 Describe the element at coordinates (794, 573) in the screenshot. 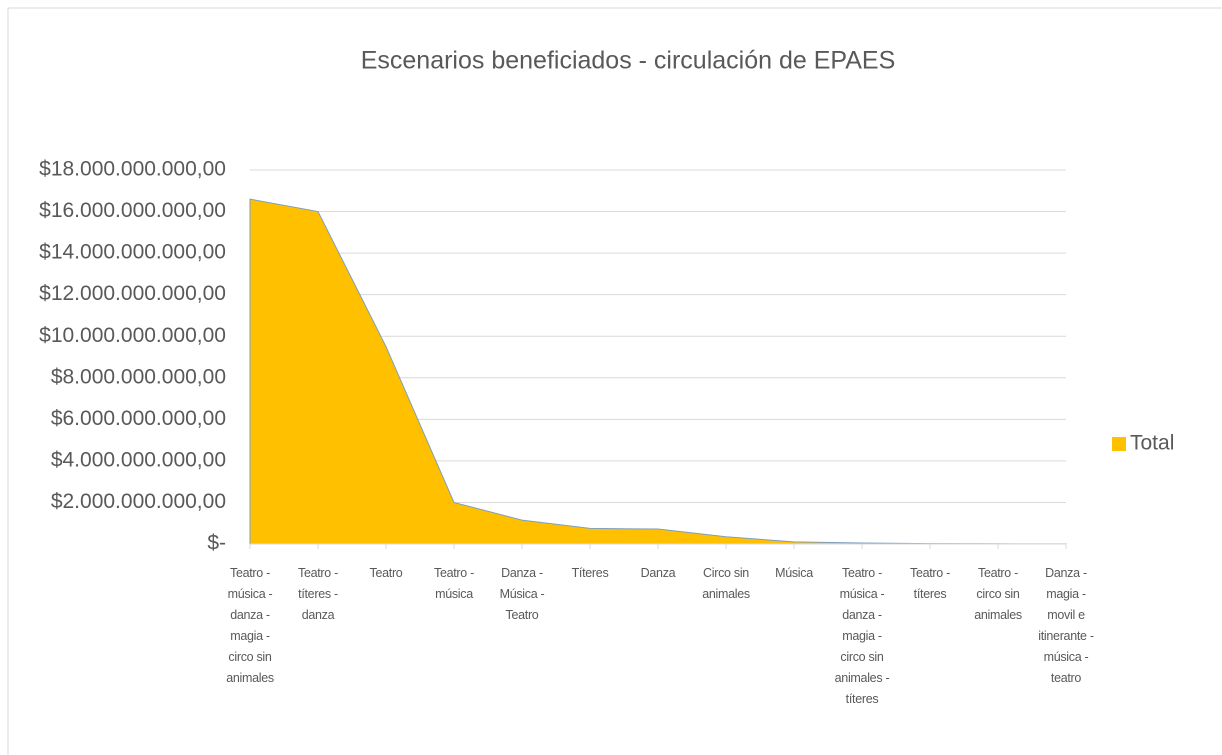

I see `x-tick-label: Música` at that location.